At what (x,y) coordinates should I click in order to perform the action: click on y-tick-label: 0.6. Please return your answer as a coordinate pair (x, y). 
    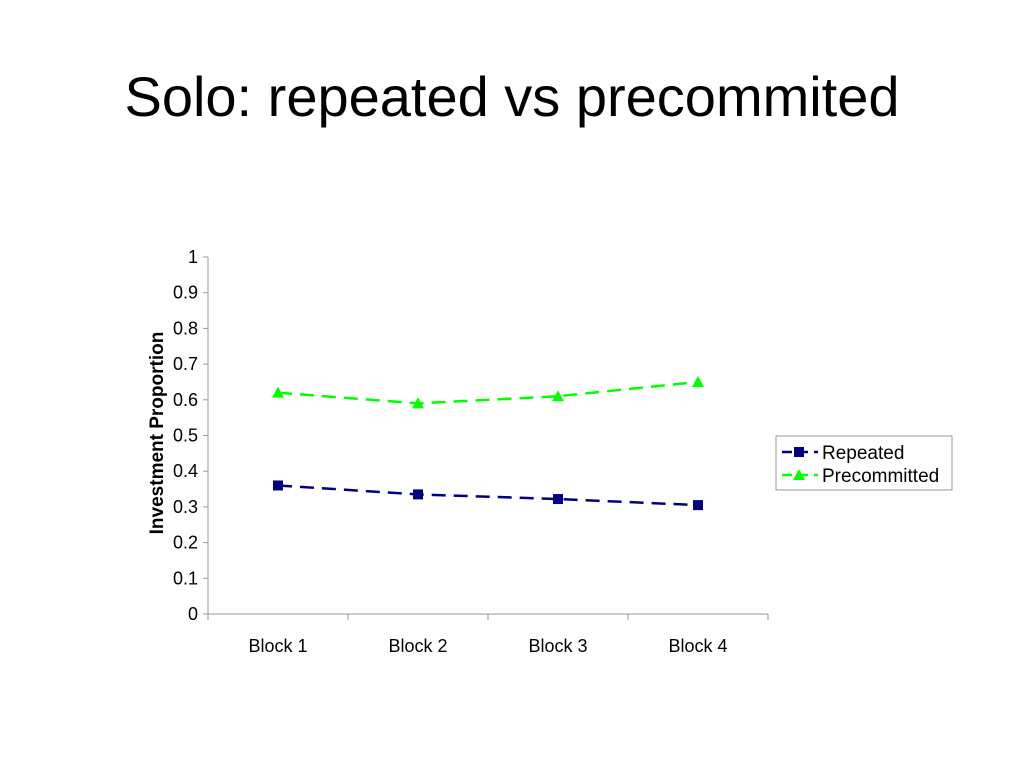
    Looking at the image, I should click on (185, 400).